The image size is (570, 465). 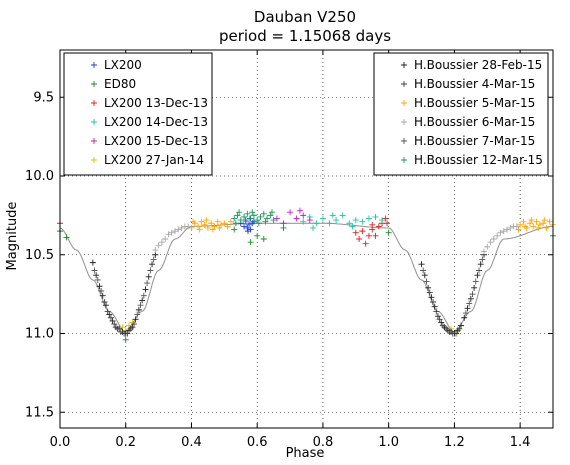 What do you see at coordinates (478, 160) in the screenshot?
I see `legend-label: H.Boussier 12-Mar-15` at bounding box center [478, 160].